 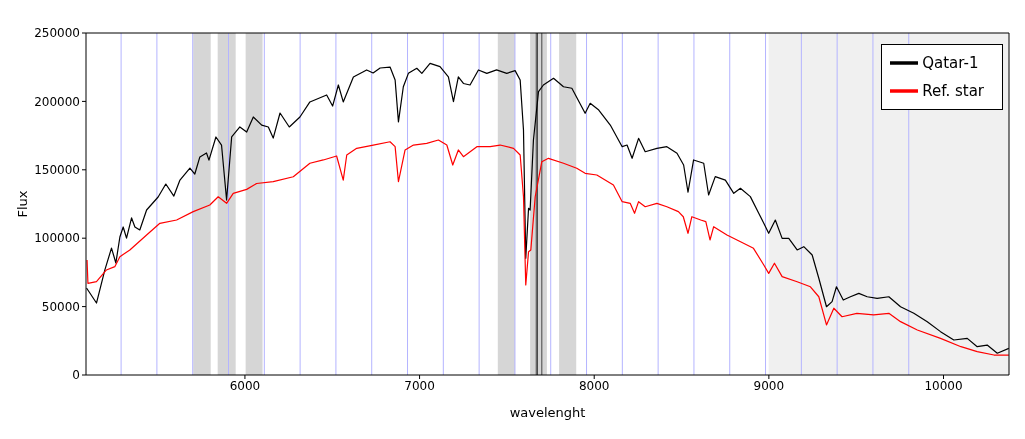 What do you see at coordinates (76, 375) in the screenshot?
I see `y-tick-label: 0` at bounding box center [76, 375].